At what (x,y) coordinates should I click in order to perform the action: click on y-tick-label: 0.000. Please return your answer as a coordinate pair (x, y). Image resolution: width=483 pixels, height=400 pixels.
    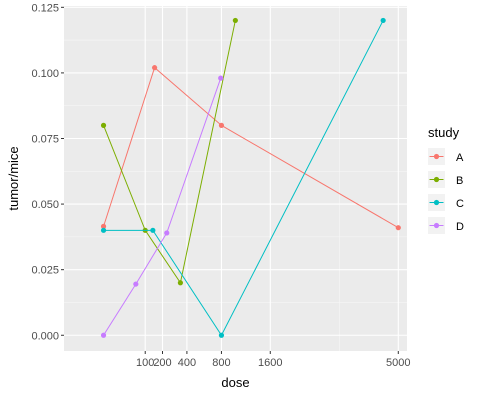
    Looking at the image, I should click on (45, 336).